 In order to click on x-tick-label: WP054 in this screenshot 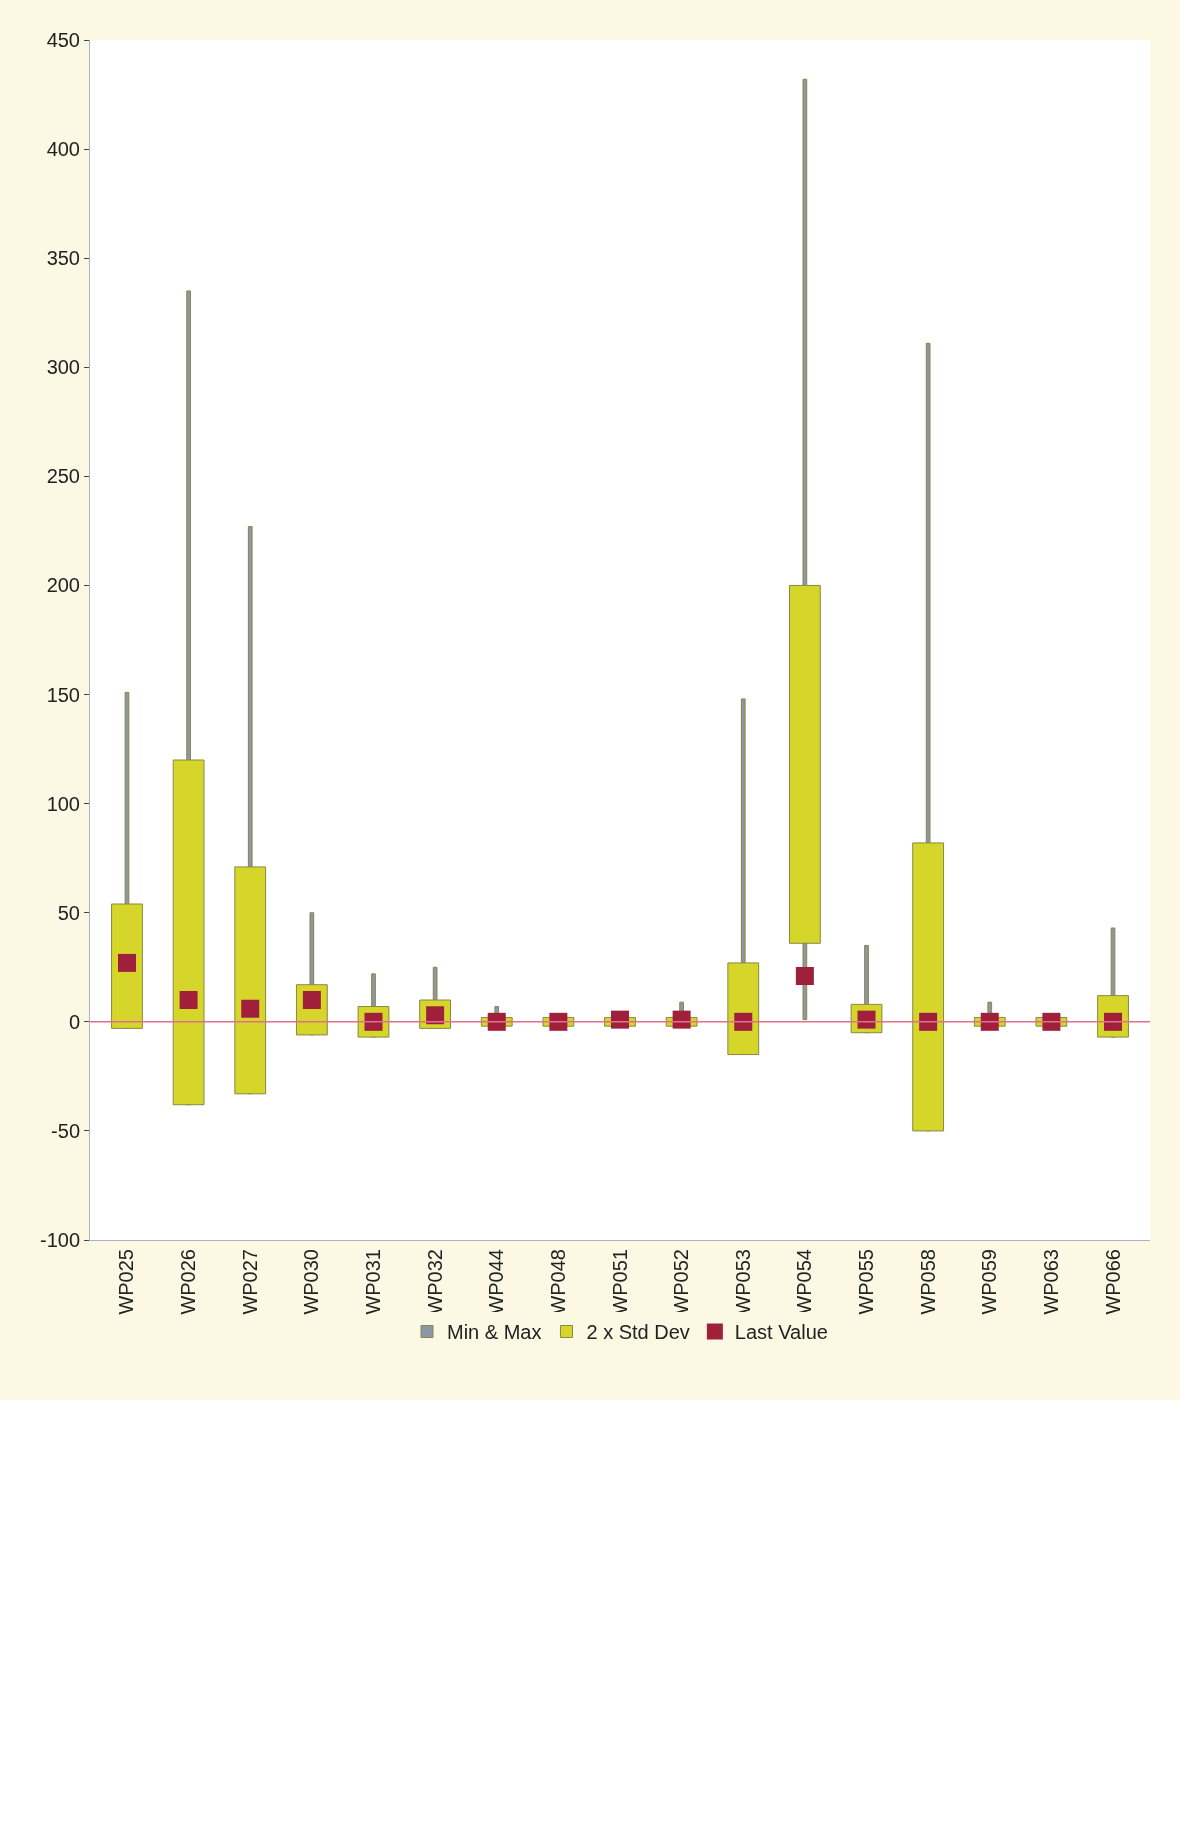, I will do `click(804, 1282)`.